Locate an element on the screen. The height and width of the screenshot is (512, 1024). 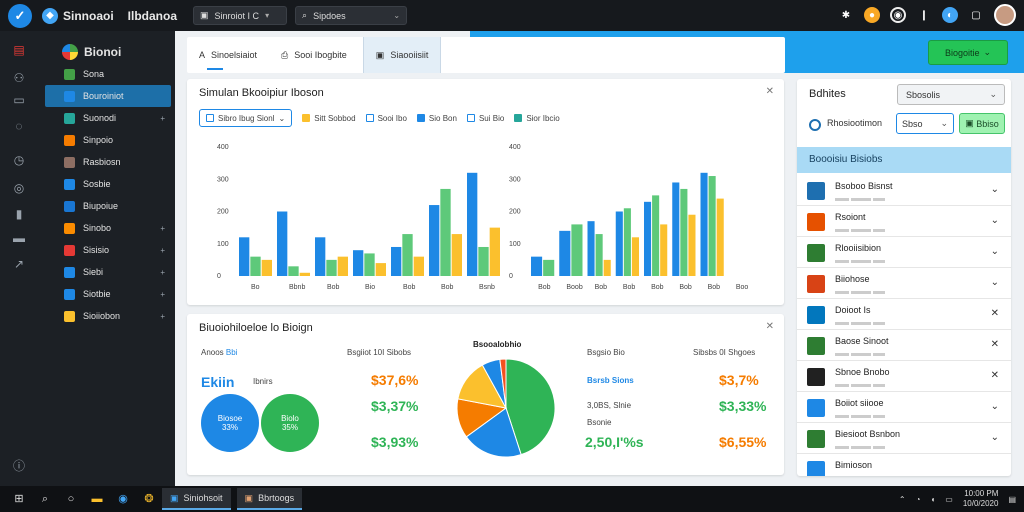
icon-rail: ▤ ⚇ ▭ ◌ ◷ ◎ ▮ ▬ ↗ ⓘ is located at coordinates (20, 258).